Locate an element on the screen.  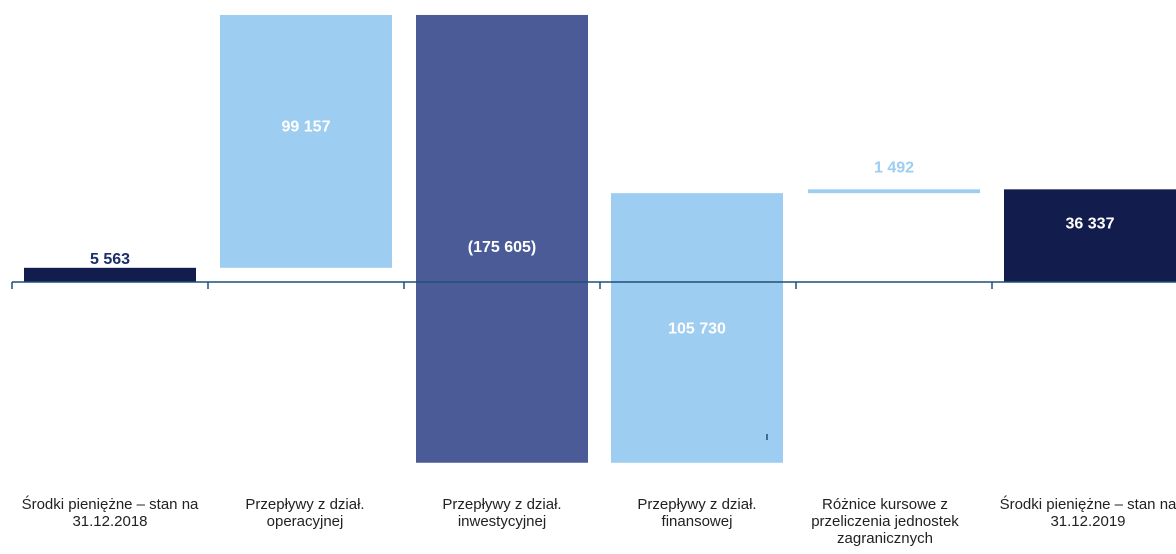
bar-operating is located at coordinates (306, 141).